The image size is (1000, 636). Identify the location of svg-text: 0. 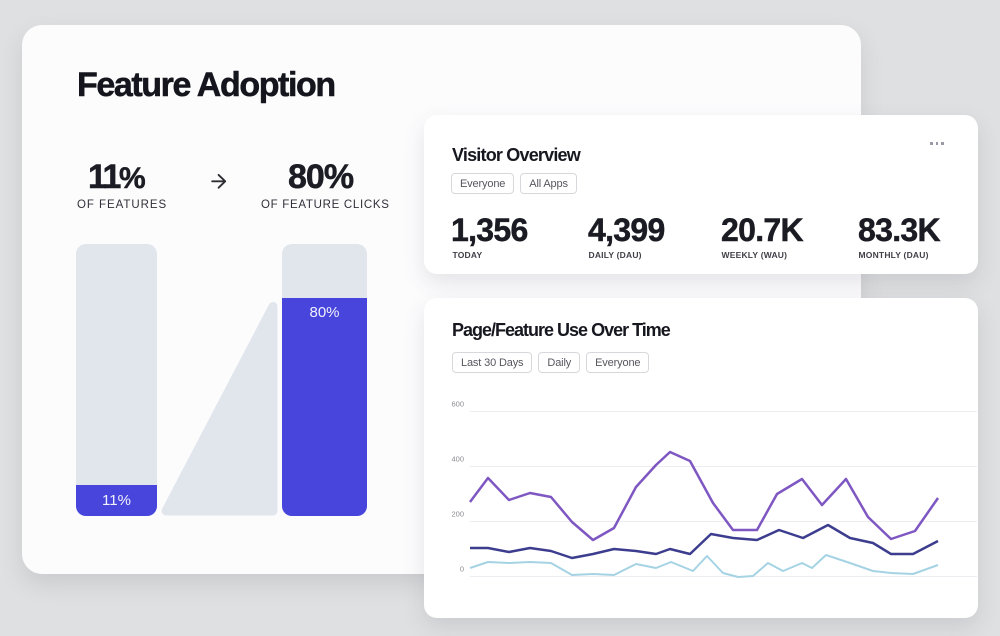
(462, 569).